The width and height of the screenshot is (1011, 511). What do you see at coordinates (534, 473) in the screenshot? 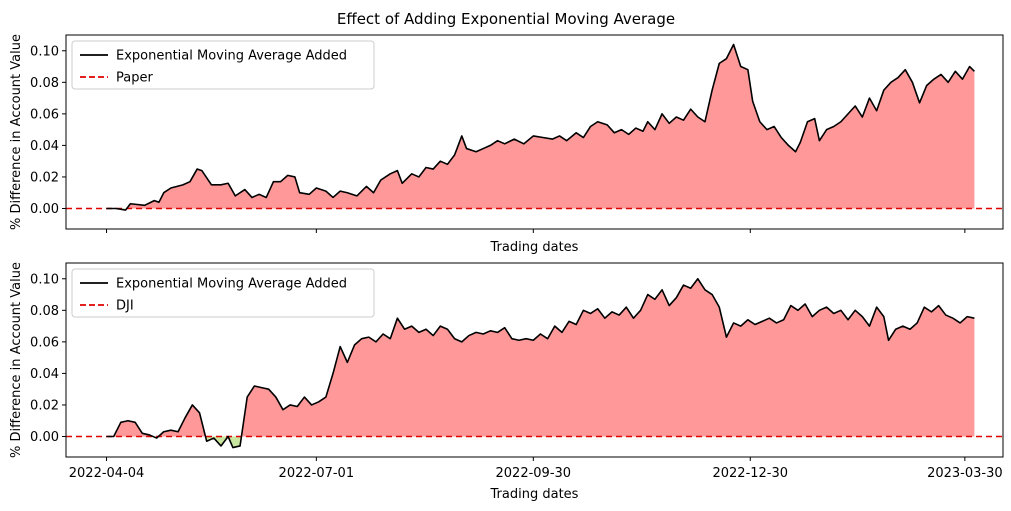
I see `x-tick-label: 2022-09-30` at bounding box center [534, 473].